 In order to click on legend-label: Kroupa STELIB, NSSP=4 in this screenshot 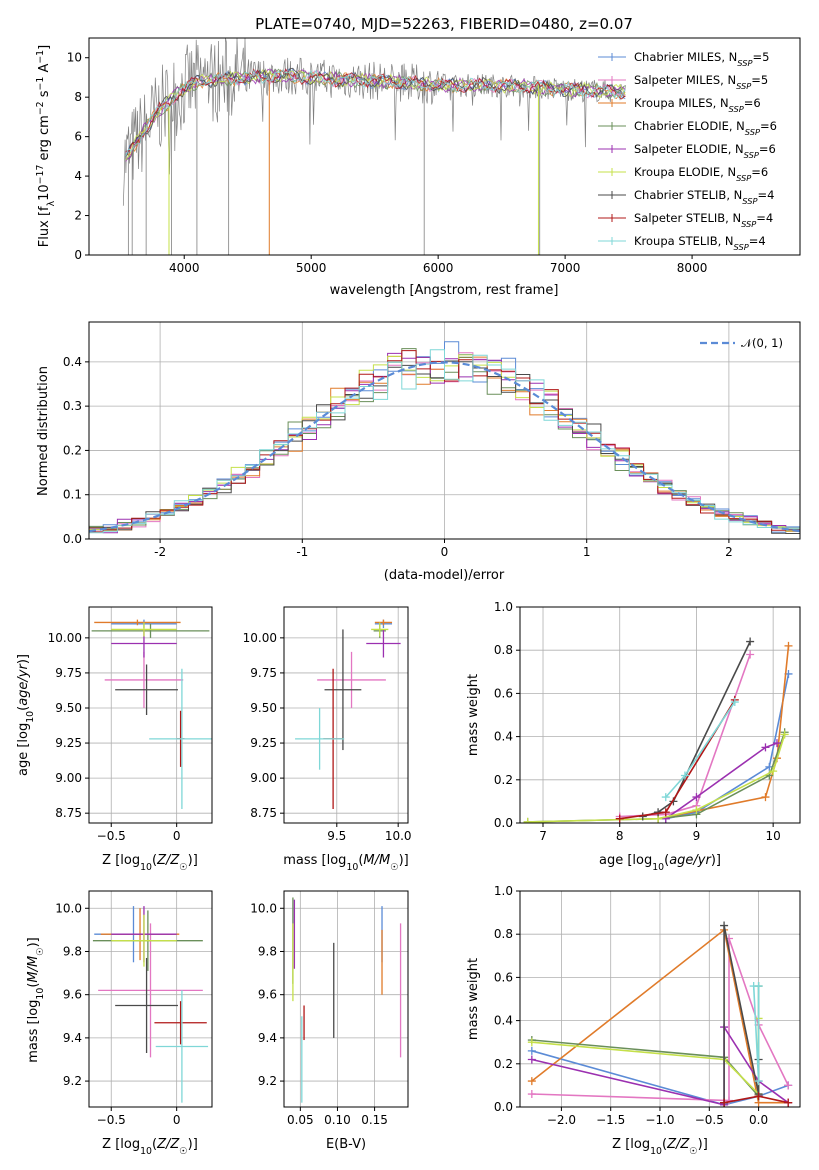, I will do `click(700, 243)`.